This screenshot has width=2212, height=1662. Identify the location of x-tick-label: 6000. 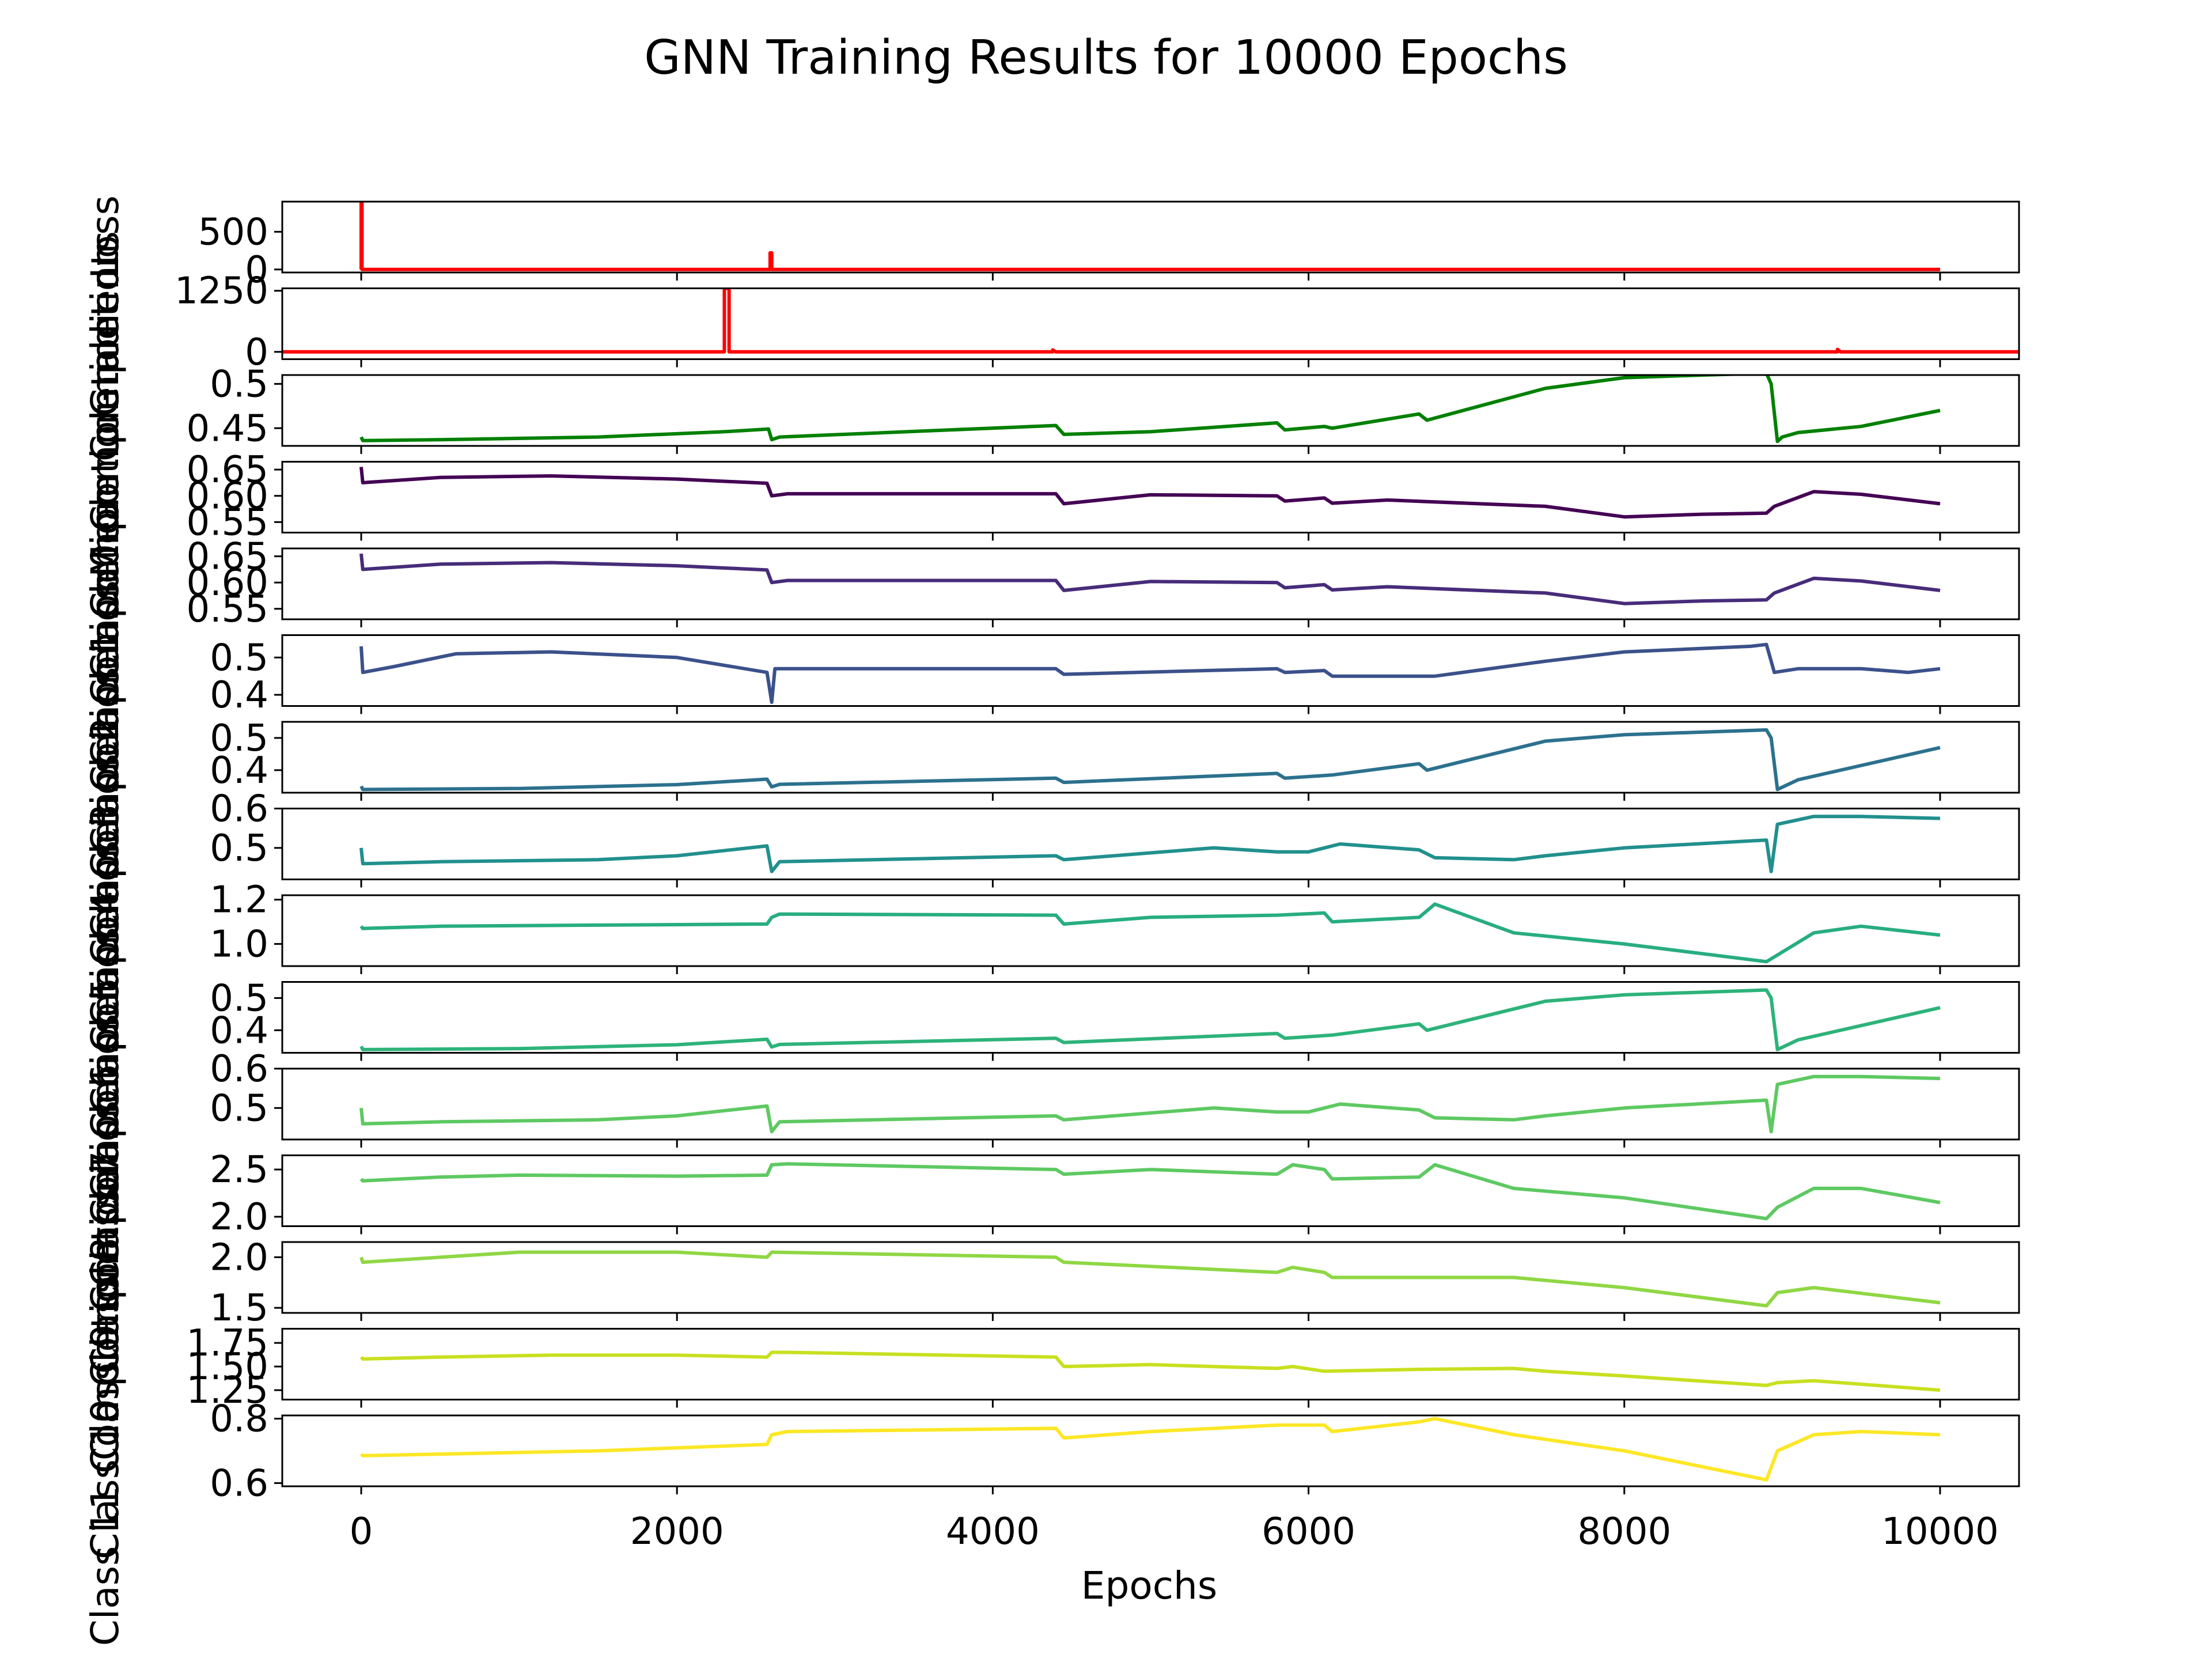
(1308, 1532).